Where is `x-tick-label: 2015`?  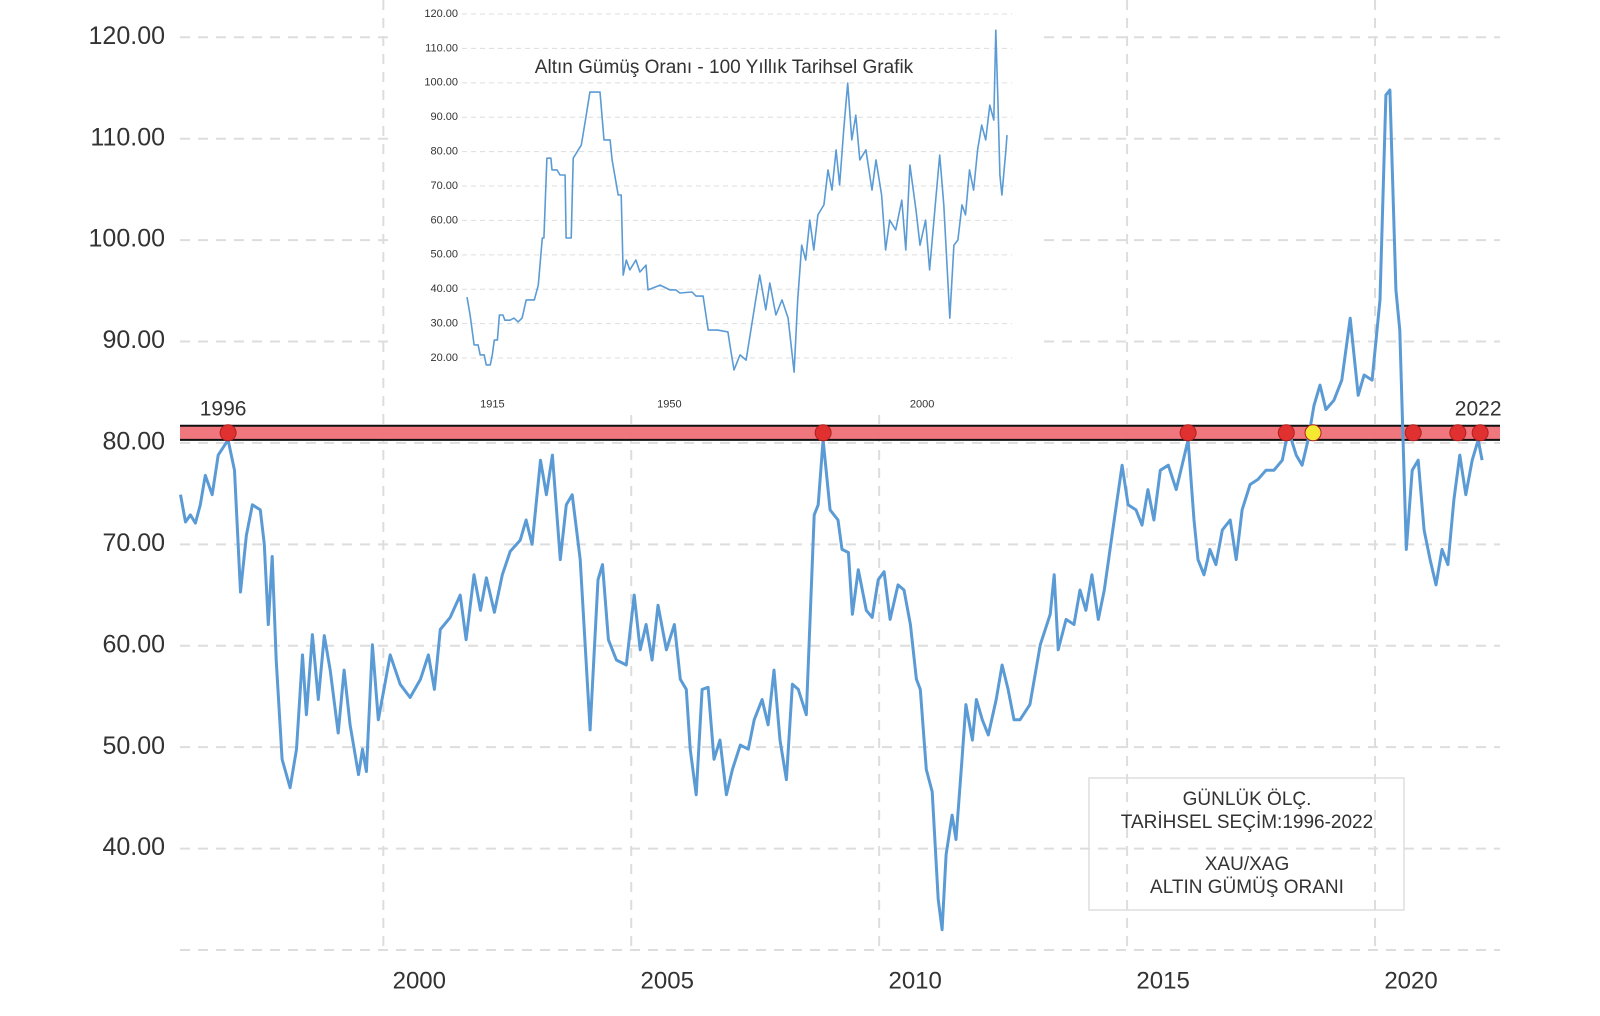 x-tick-label: 2015 is located at coordinates (1162, 980).